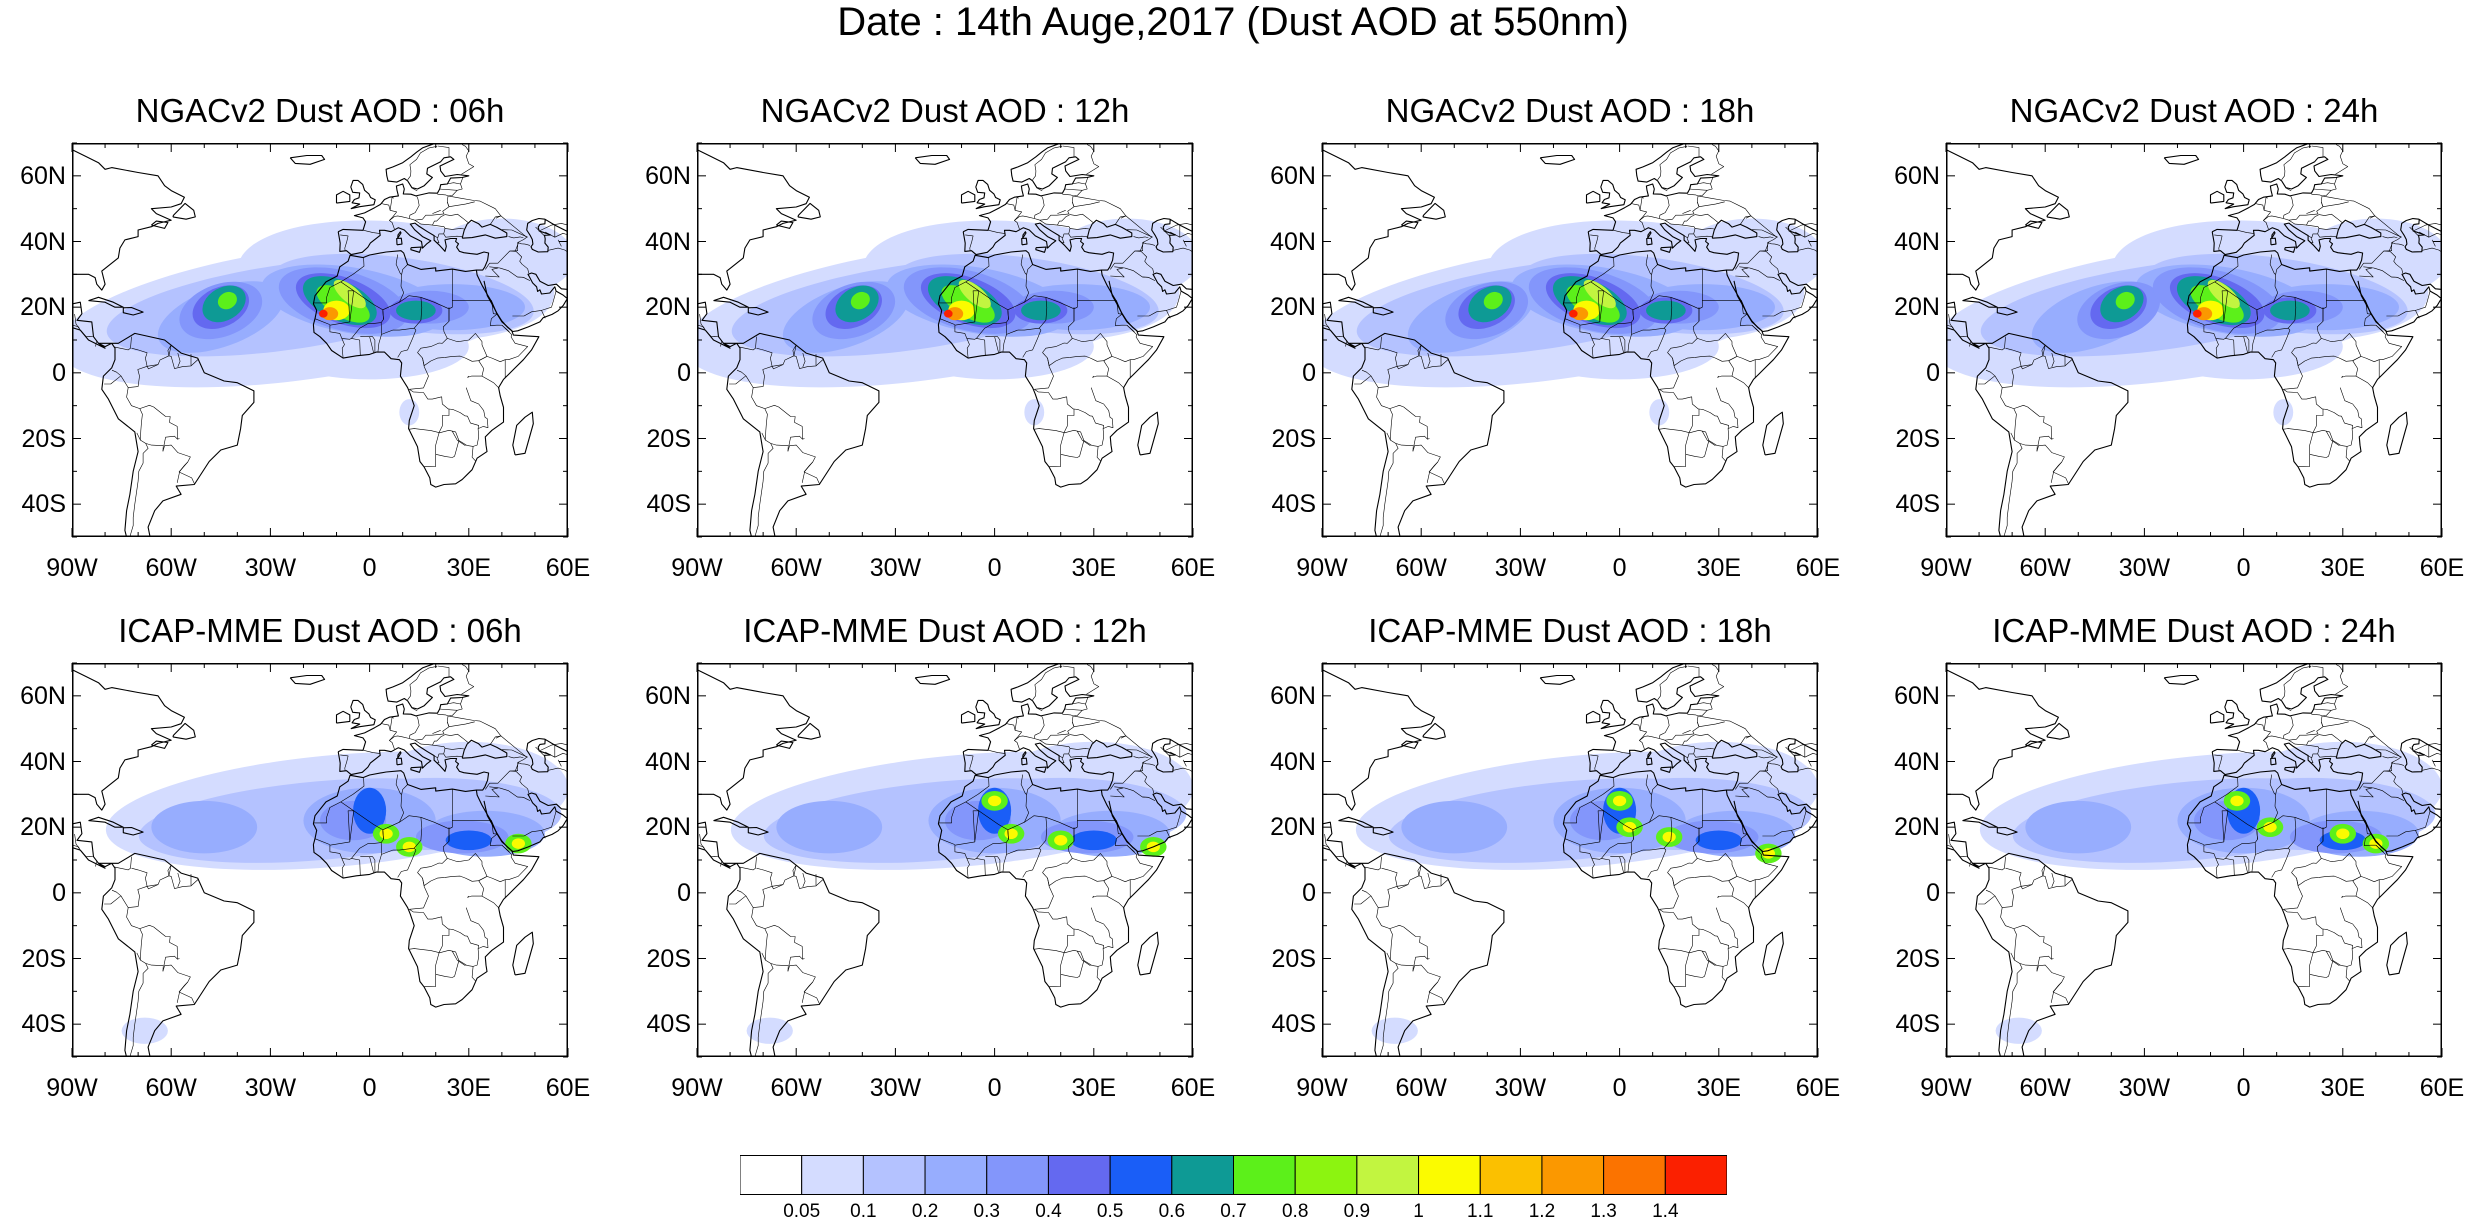  I want to click on lon-tick-label: 90W, so click(72, 568).